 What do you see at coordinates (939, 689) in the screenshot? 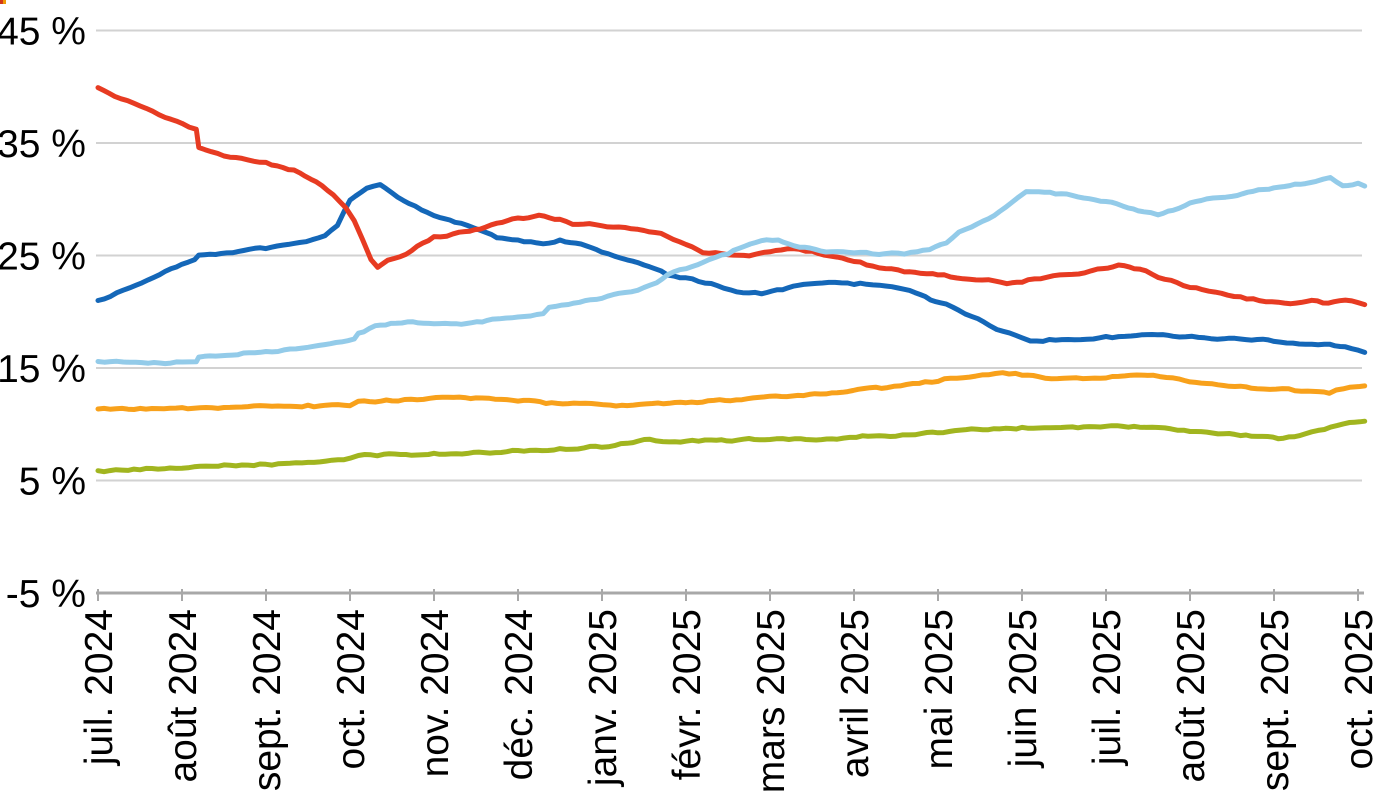
I see `x-axis-label: mai 2025` at bounding box center [939, 689].